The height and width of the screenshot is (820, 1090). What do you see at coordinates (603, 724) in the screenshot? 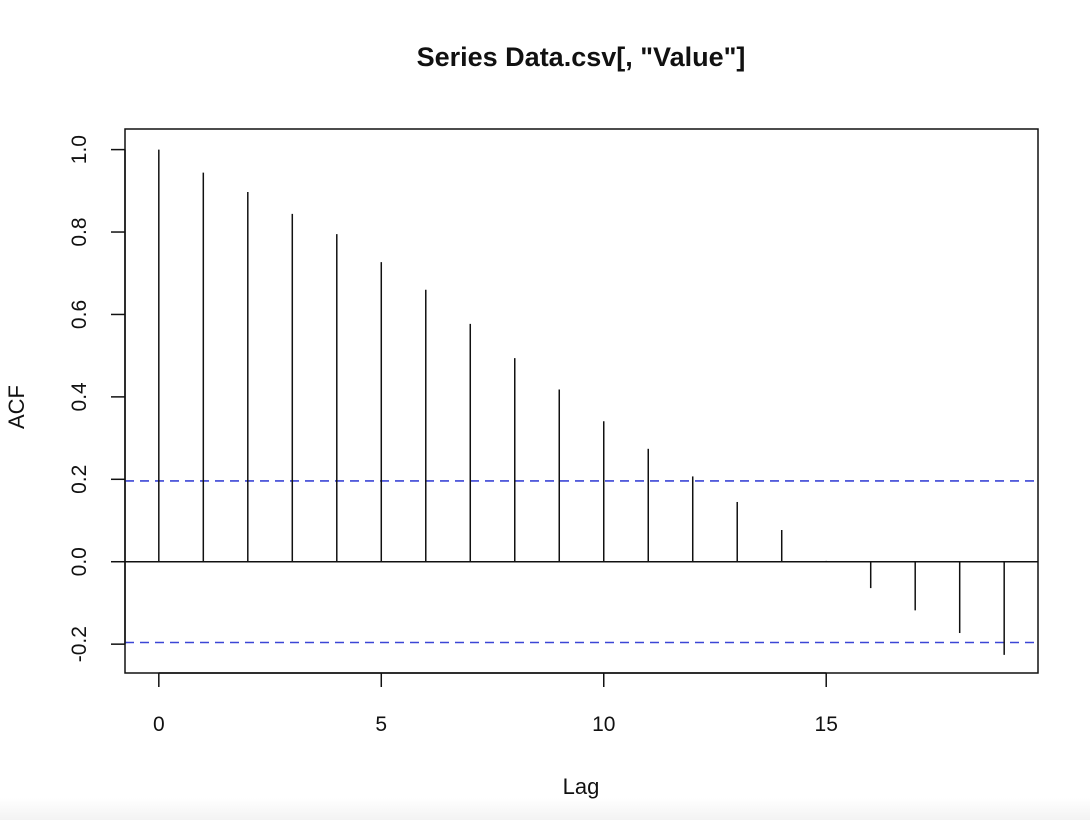
I see `x-tick-label-10: 10` at bounding box center [603, 724].